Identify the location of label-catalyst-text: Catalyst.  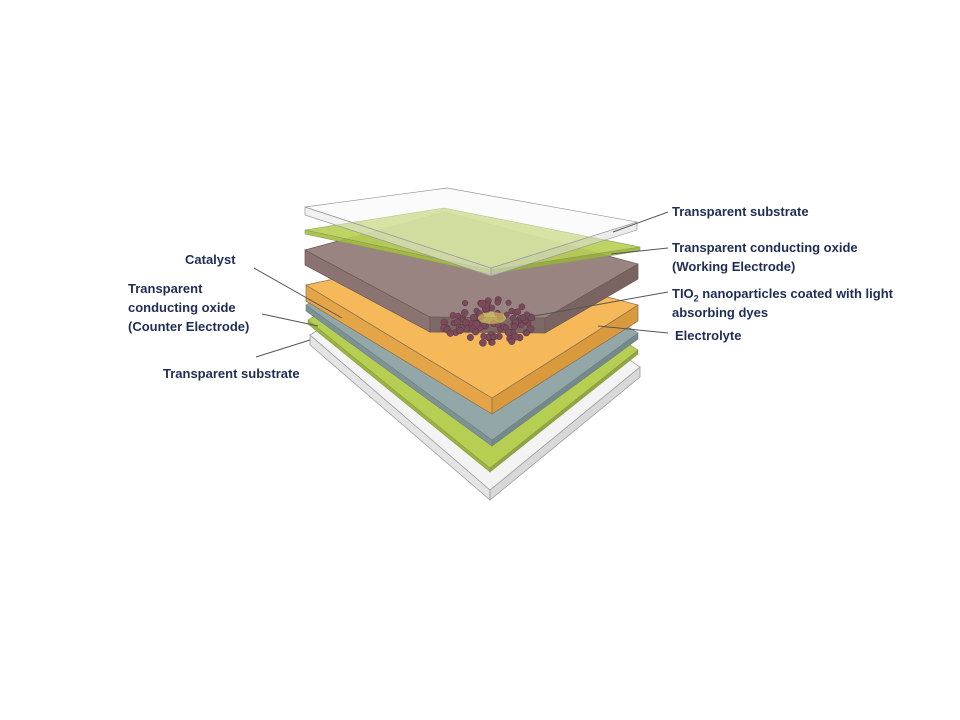
(210, 259).